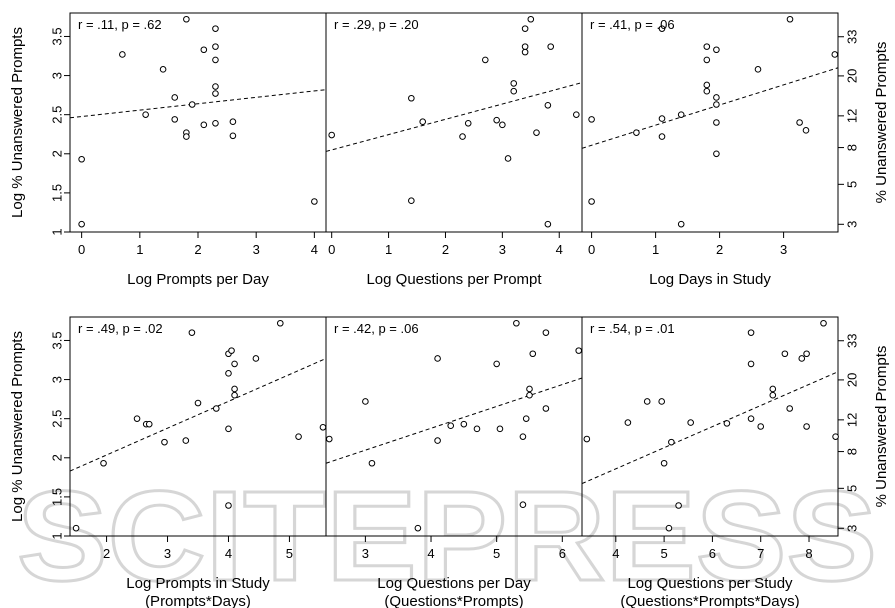  Describe the element at coordinates (256, 249) in the screenshot. I see `x-tick-label: 3` at that location.